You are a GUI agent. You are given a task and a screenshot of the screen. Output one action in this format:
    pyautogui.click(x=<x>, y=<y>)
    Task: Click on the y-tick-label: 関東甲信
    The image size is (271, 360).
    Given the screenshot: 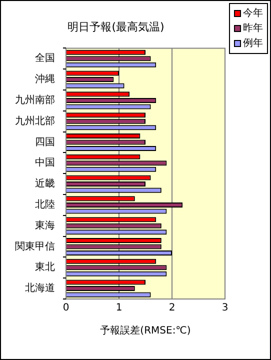 What is the action you would take?
    pyautogui.click(x=35, y=246)
    